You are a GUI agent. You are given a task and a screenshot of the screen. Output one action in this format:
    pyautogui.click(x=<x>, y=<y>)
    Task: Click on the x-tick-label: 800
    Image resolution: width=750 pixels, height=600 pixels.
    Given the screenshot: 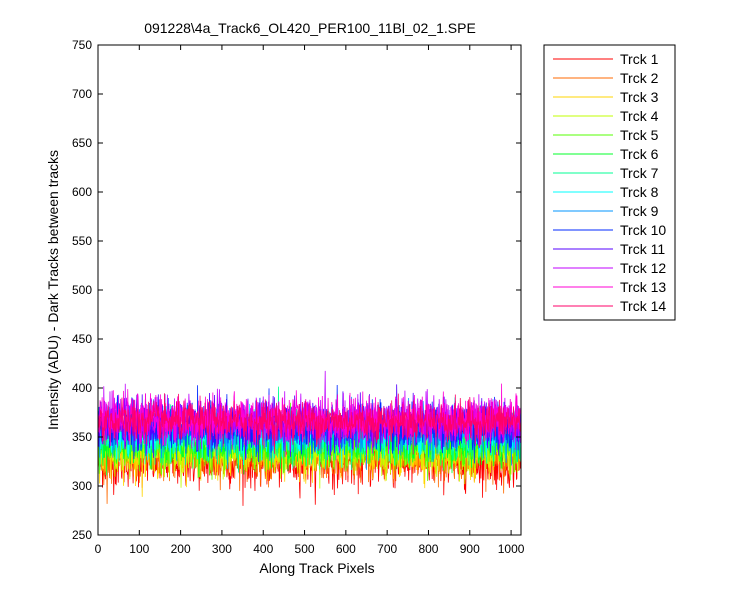 What is the action you would take?
    pyautogui.click(x=428, y=549)
    